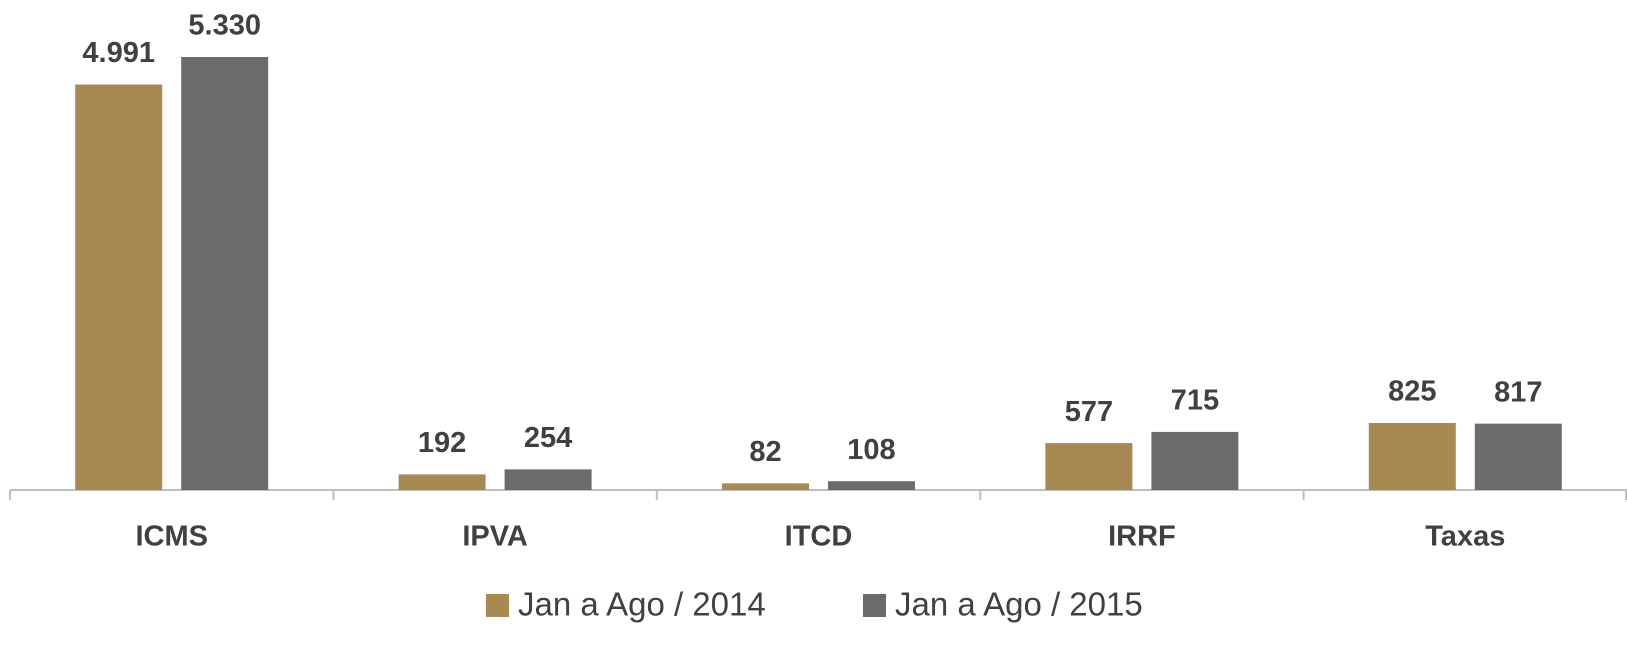  Describe the element at coordinates (548, 438) in the screenshot. I see `data-label: 254` at that location.